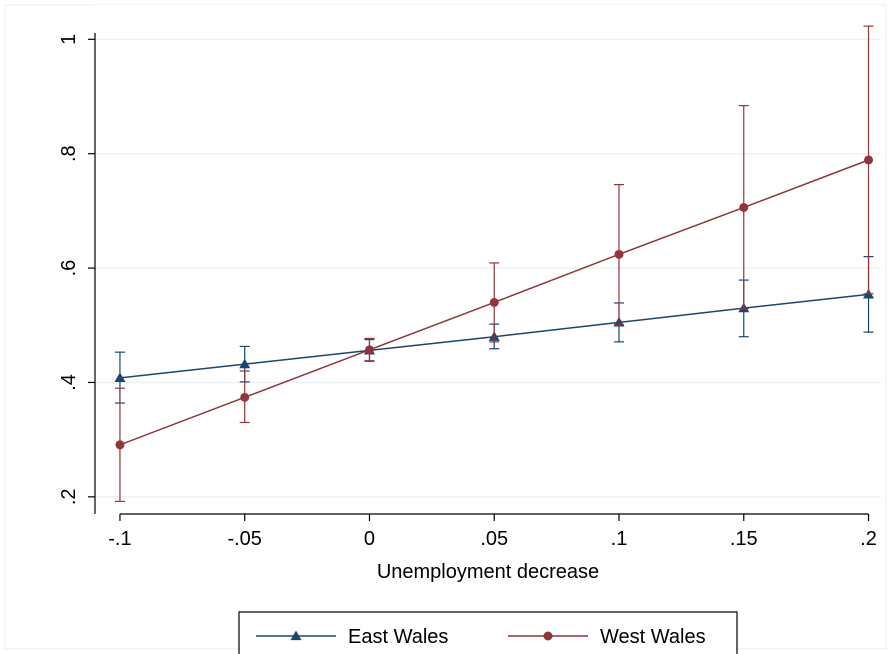 The image size is (891, 654). What do you see at coordinates (69, 496) in the screenshot?
I see `y-tick-label: .2` at bounding box center [69, 496].